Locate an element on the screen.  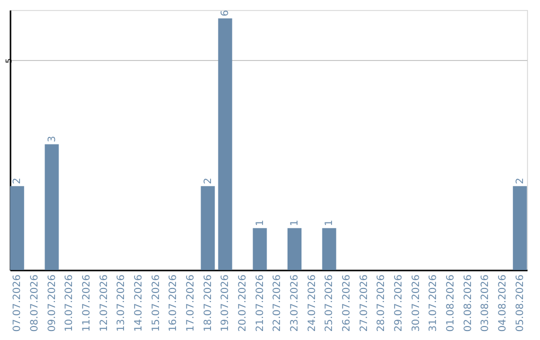
x-tick-label: 01.08.2026 is located at coordinates (451, 303).